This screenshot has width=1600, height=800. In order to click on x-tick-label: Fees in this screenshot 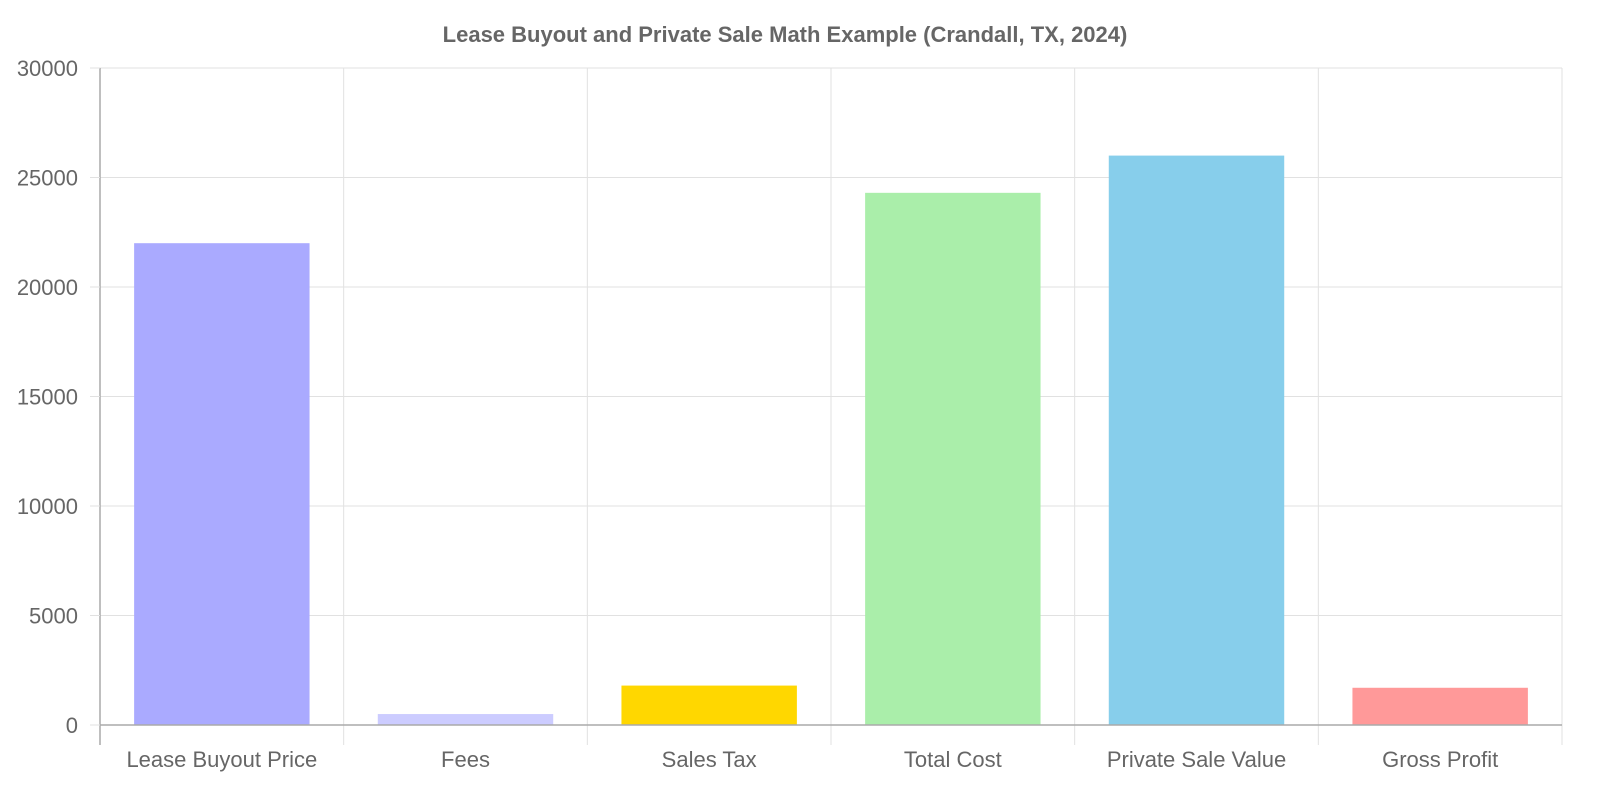, I will do `click(465, 759)`.